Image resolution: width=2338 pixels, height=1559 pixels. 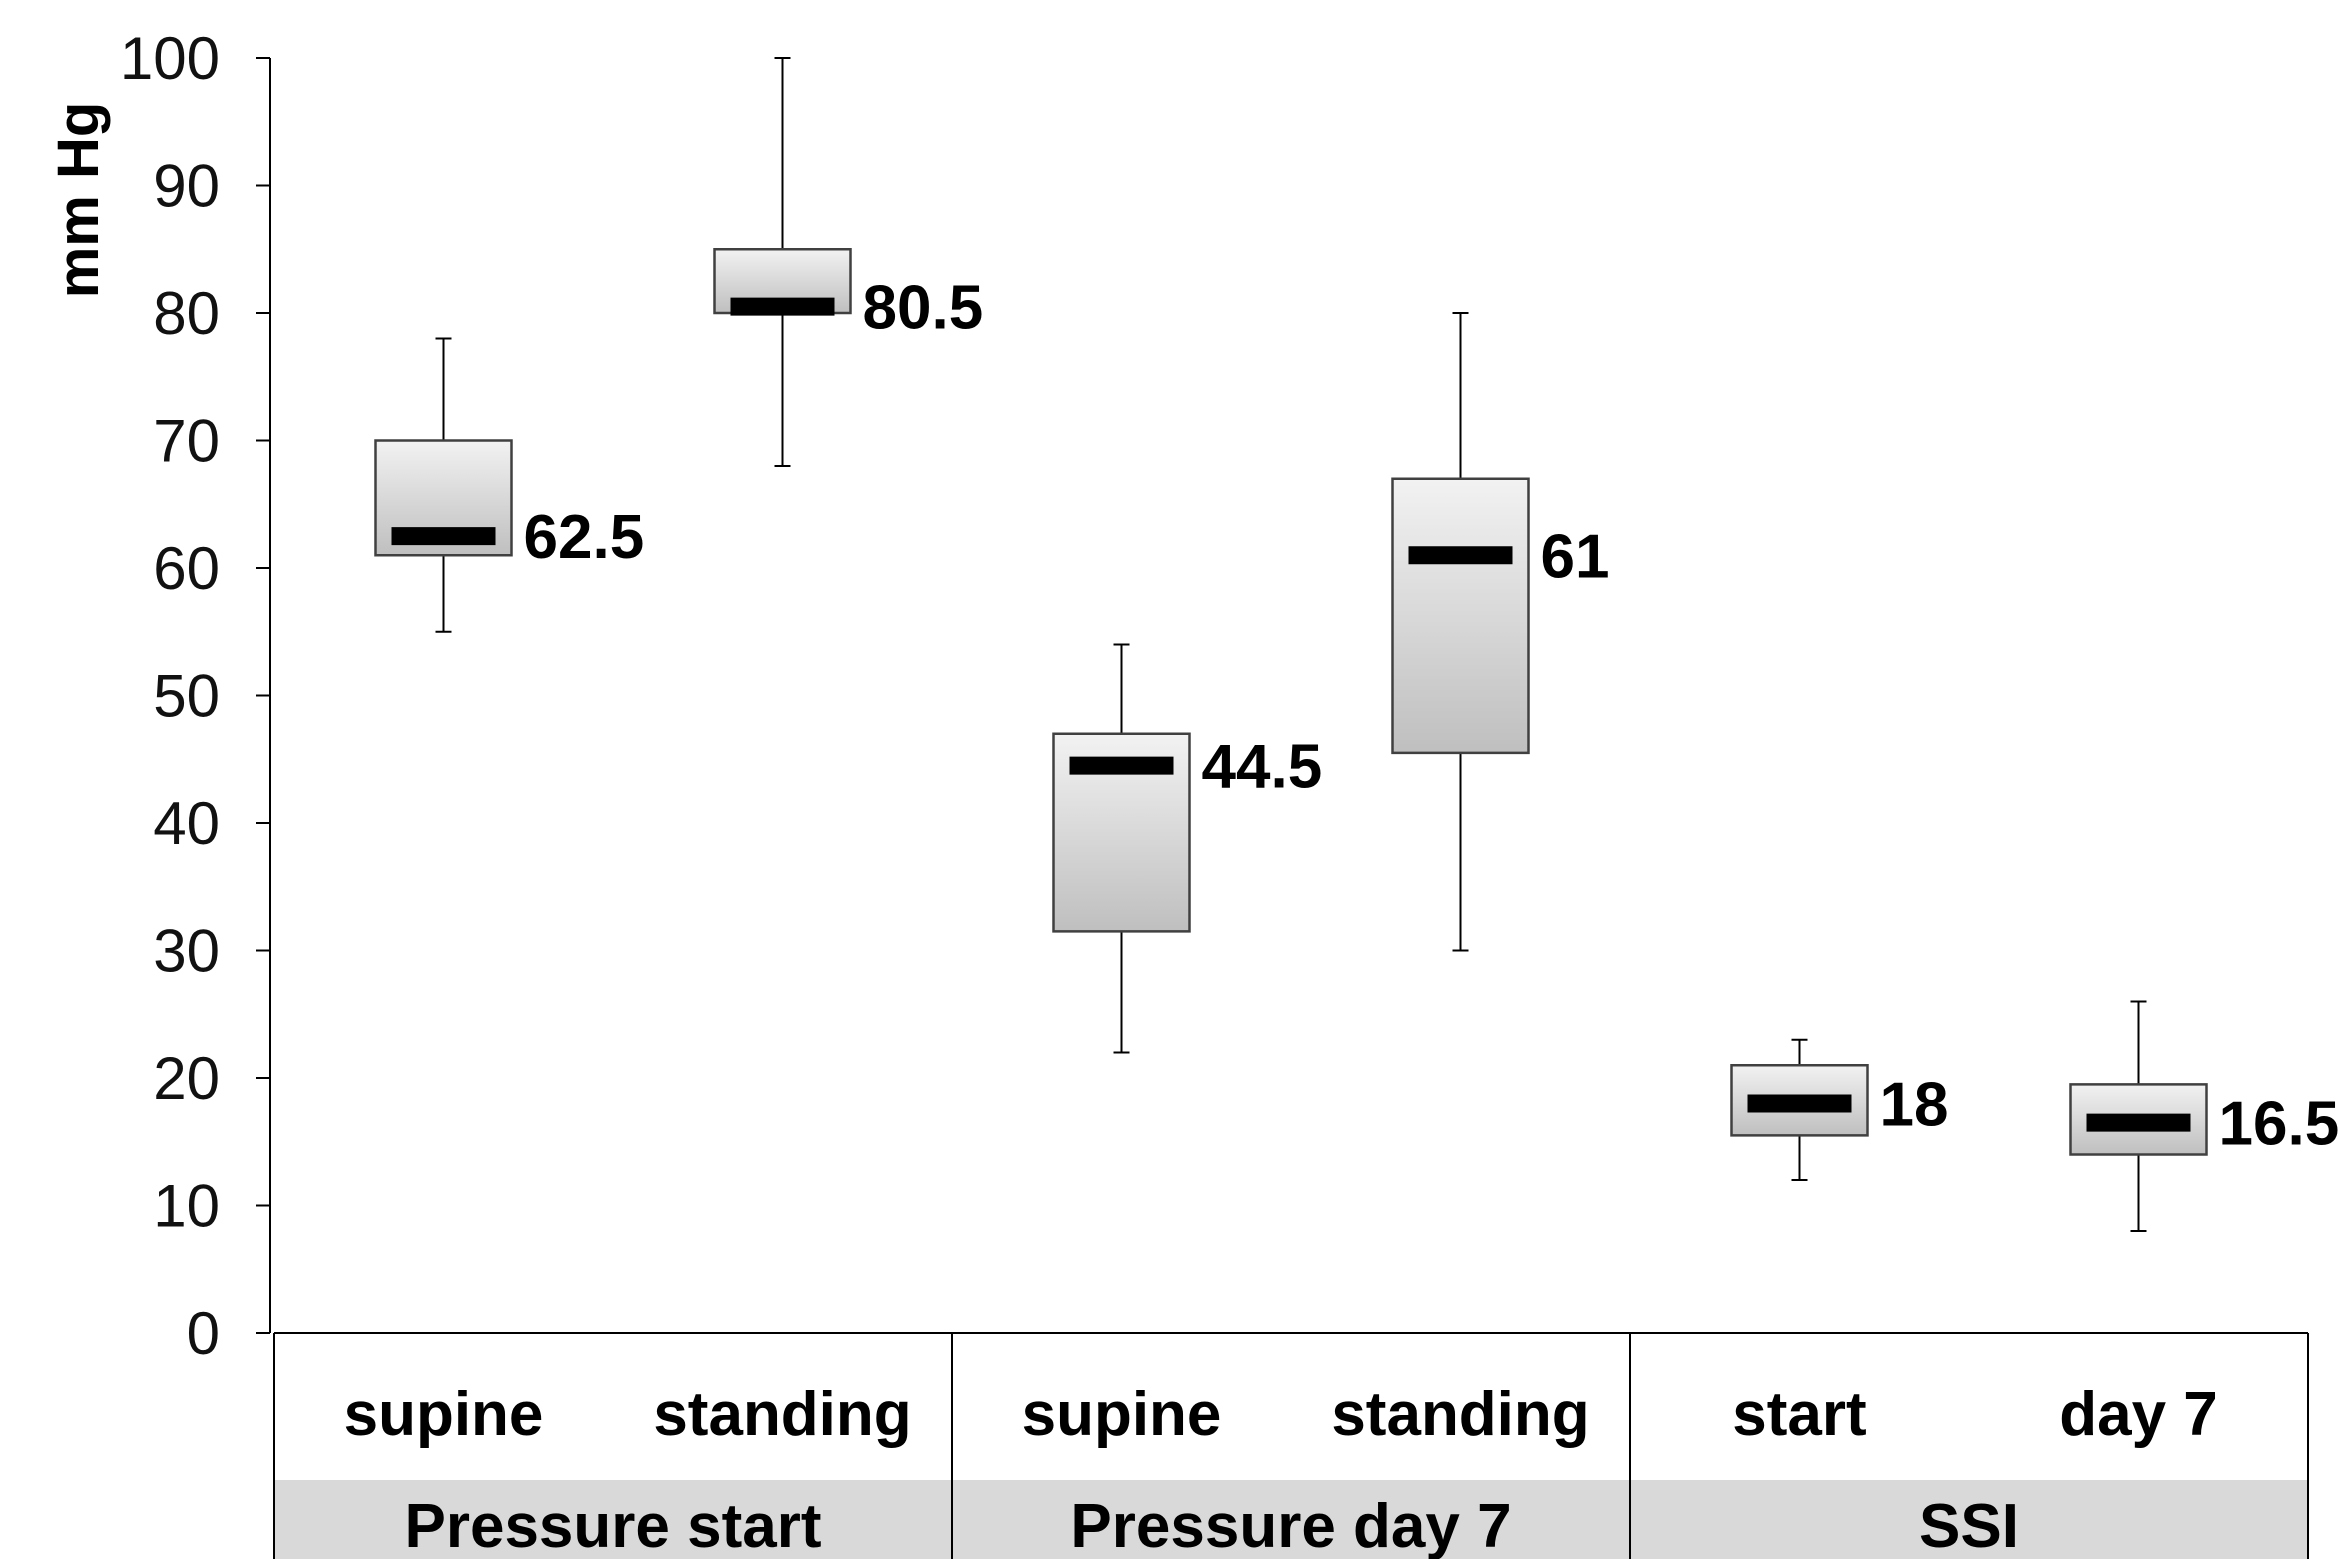 I want to click on category-label: day 7, so click(x=2138, y=1414).